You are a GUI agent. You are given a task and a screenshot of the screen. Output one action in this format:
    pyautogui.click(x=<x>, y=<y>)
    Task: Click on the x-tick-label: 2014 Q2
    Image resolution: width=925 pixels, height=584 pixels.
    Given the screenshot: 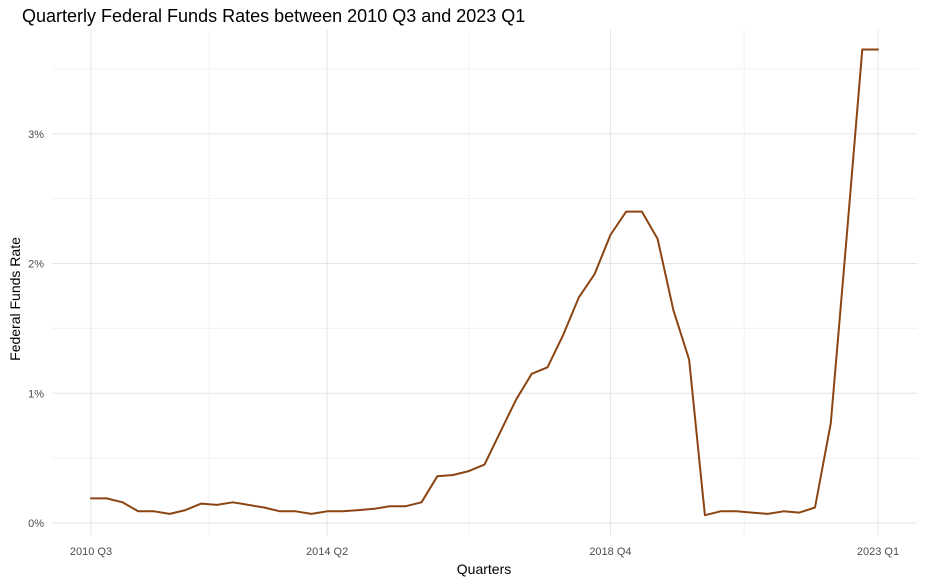 What is the action you would take?
    pyautogui.click(x=327, y=552)
    